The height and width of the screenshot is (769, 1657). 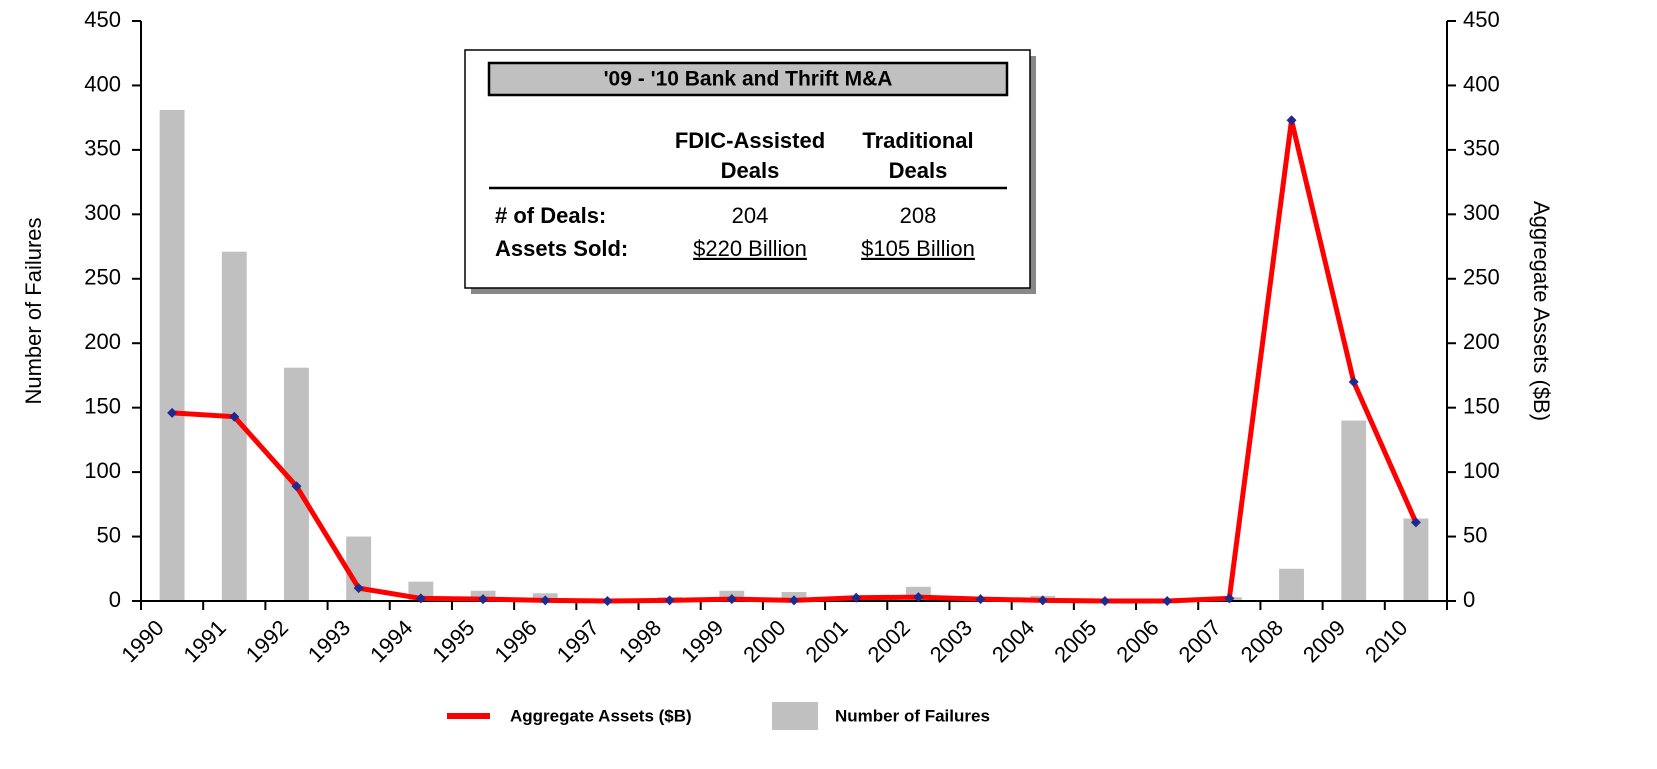 I want to click on x-tick-label: 2004, so click(x=1013, y=641).